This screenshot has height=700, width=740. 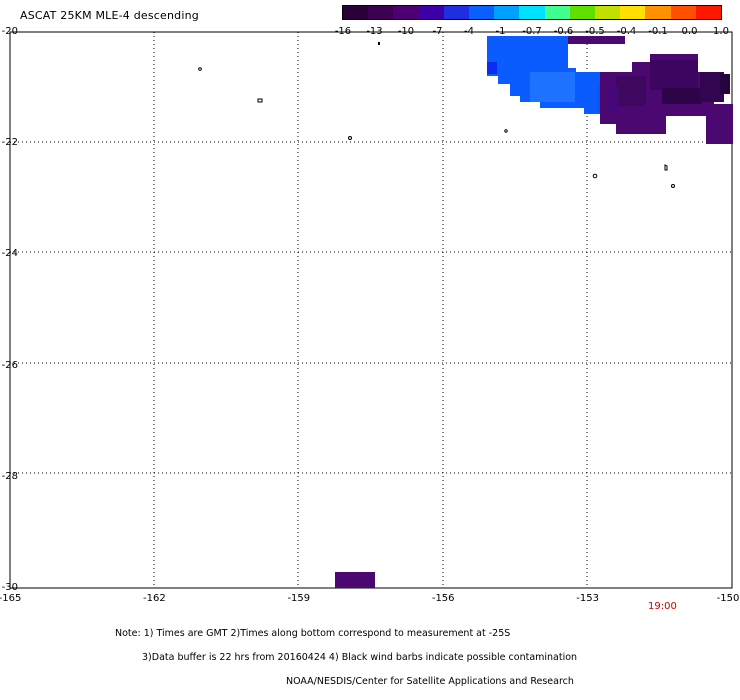 I want to click on longitude-label: -159, so click(x=299, y=598).